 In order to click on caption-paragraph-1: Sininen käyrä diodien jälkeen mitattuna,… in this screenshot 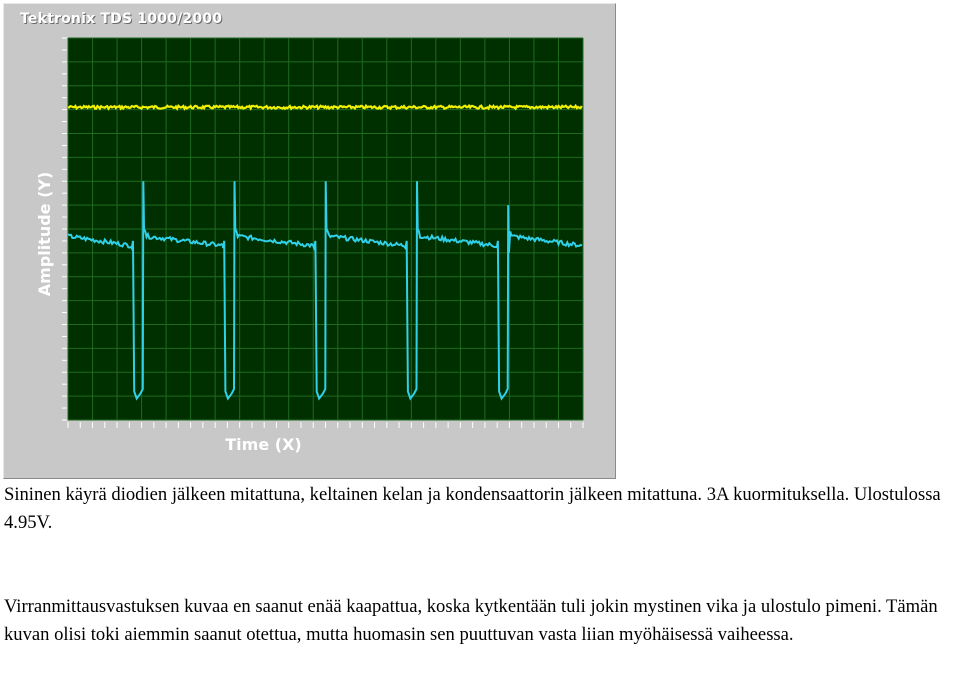, I will do `click(472, 508)`.